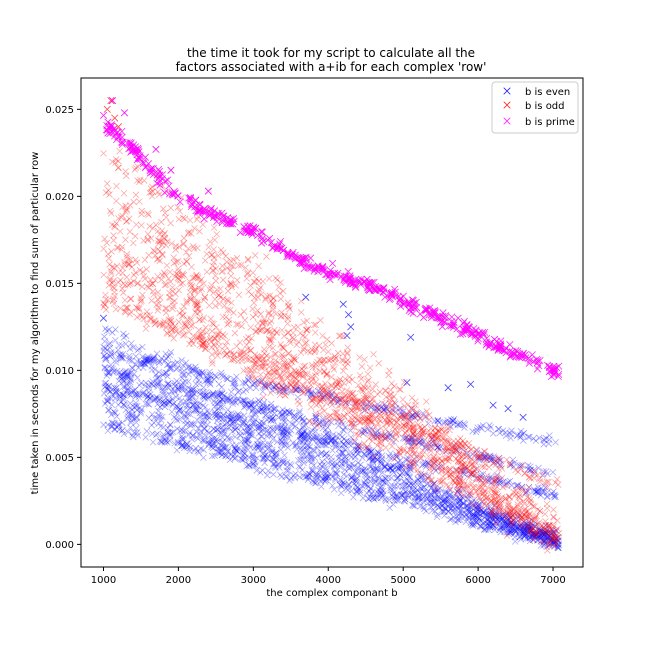  I want to click on x-tick-label: 2000, so click(178, 580).